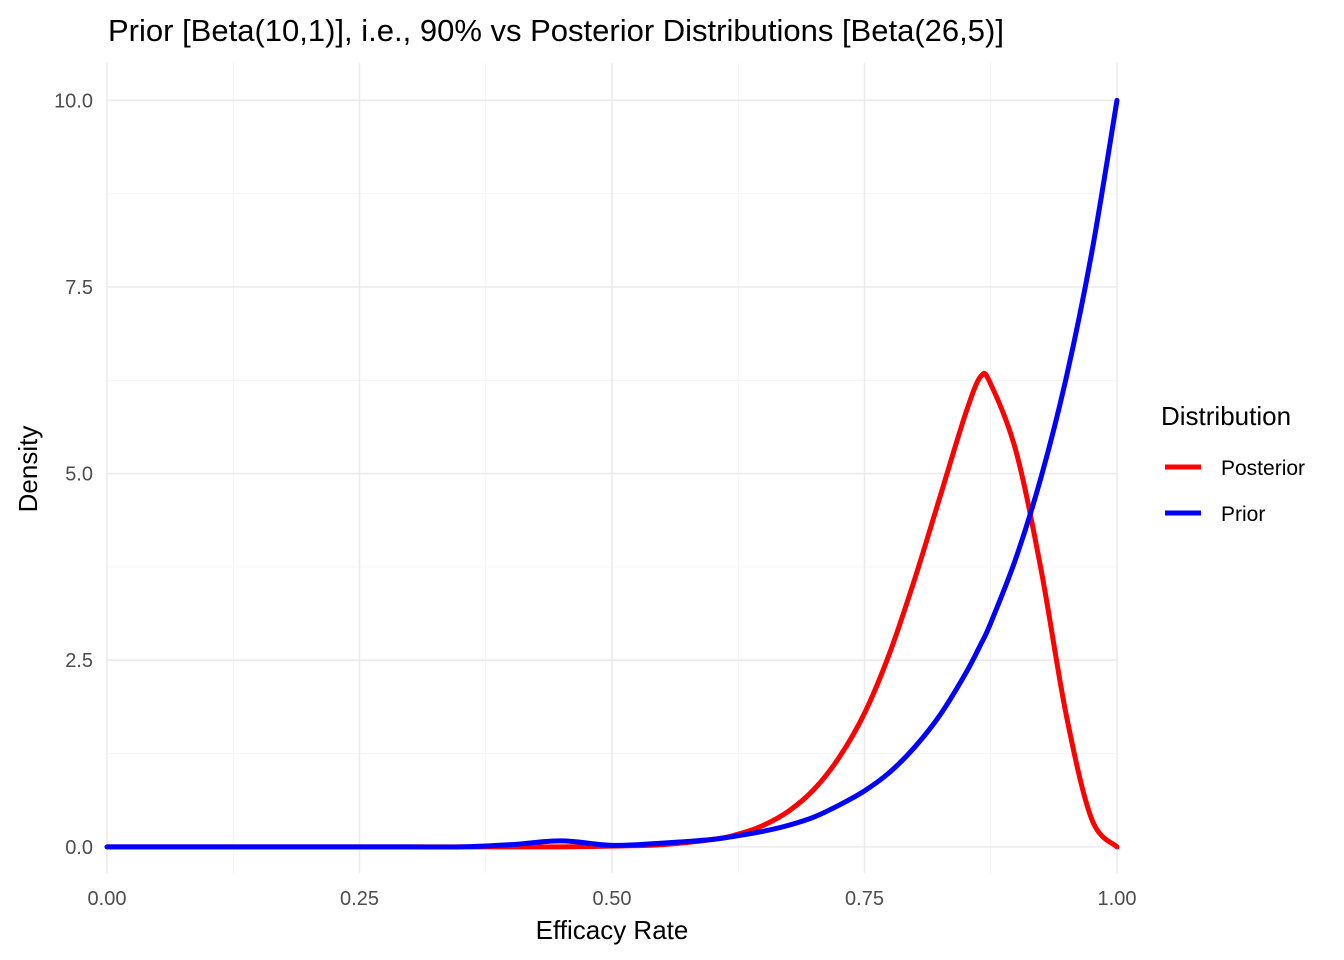 This screenshot has height=960, width=1344. I want to click on y-axis-title: Density, so click(28, 469).